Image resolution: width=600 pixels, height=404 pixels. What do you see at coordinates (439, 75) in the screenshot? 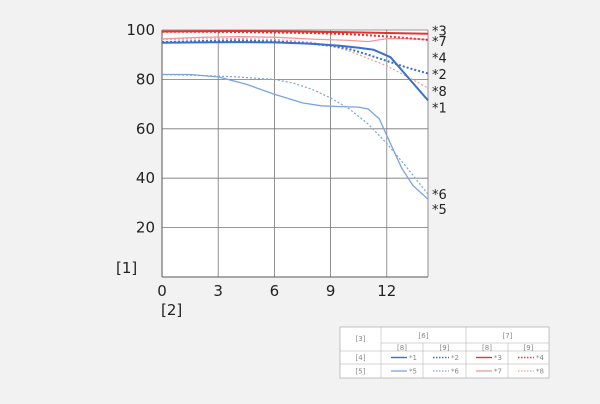
I see `series-end-label: *2` at bounding box center [439, 75].